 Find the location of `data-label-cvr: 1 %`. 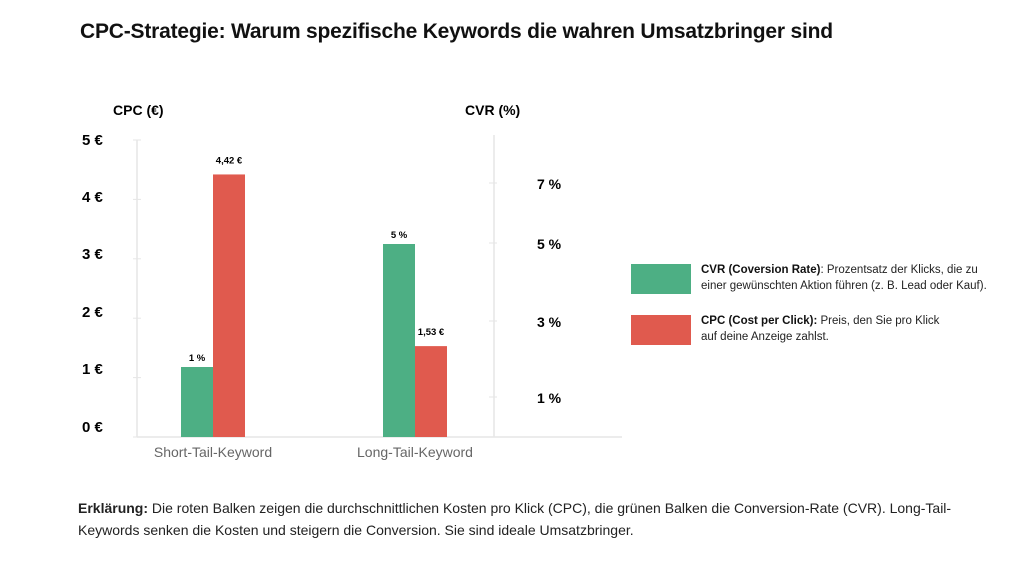

data-label-cvr: 1 % is located at coordinates (197, 358).